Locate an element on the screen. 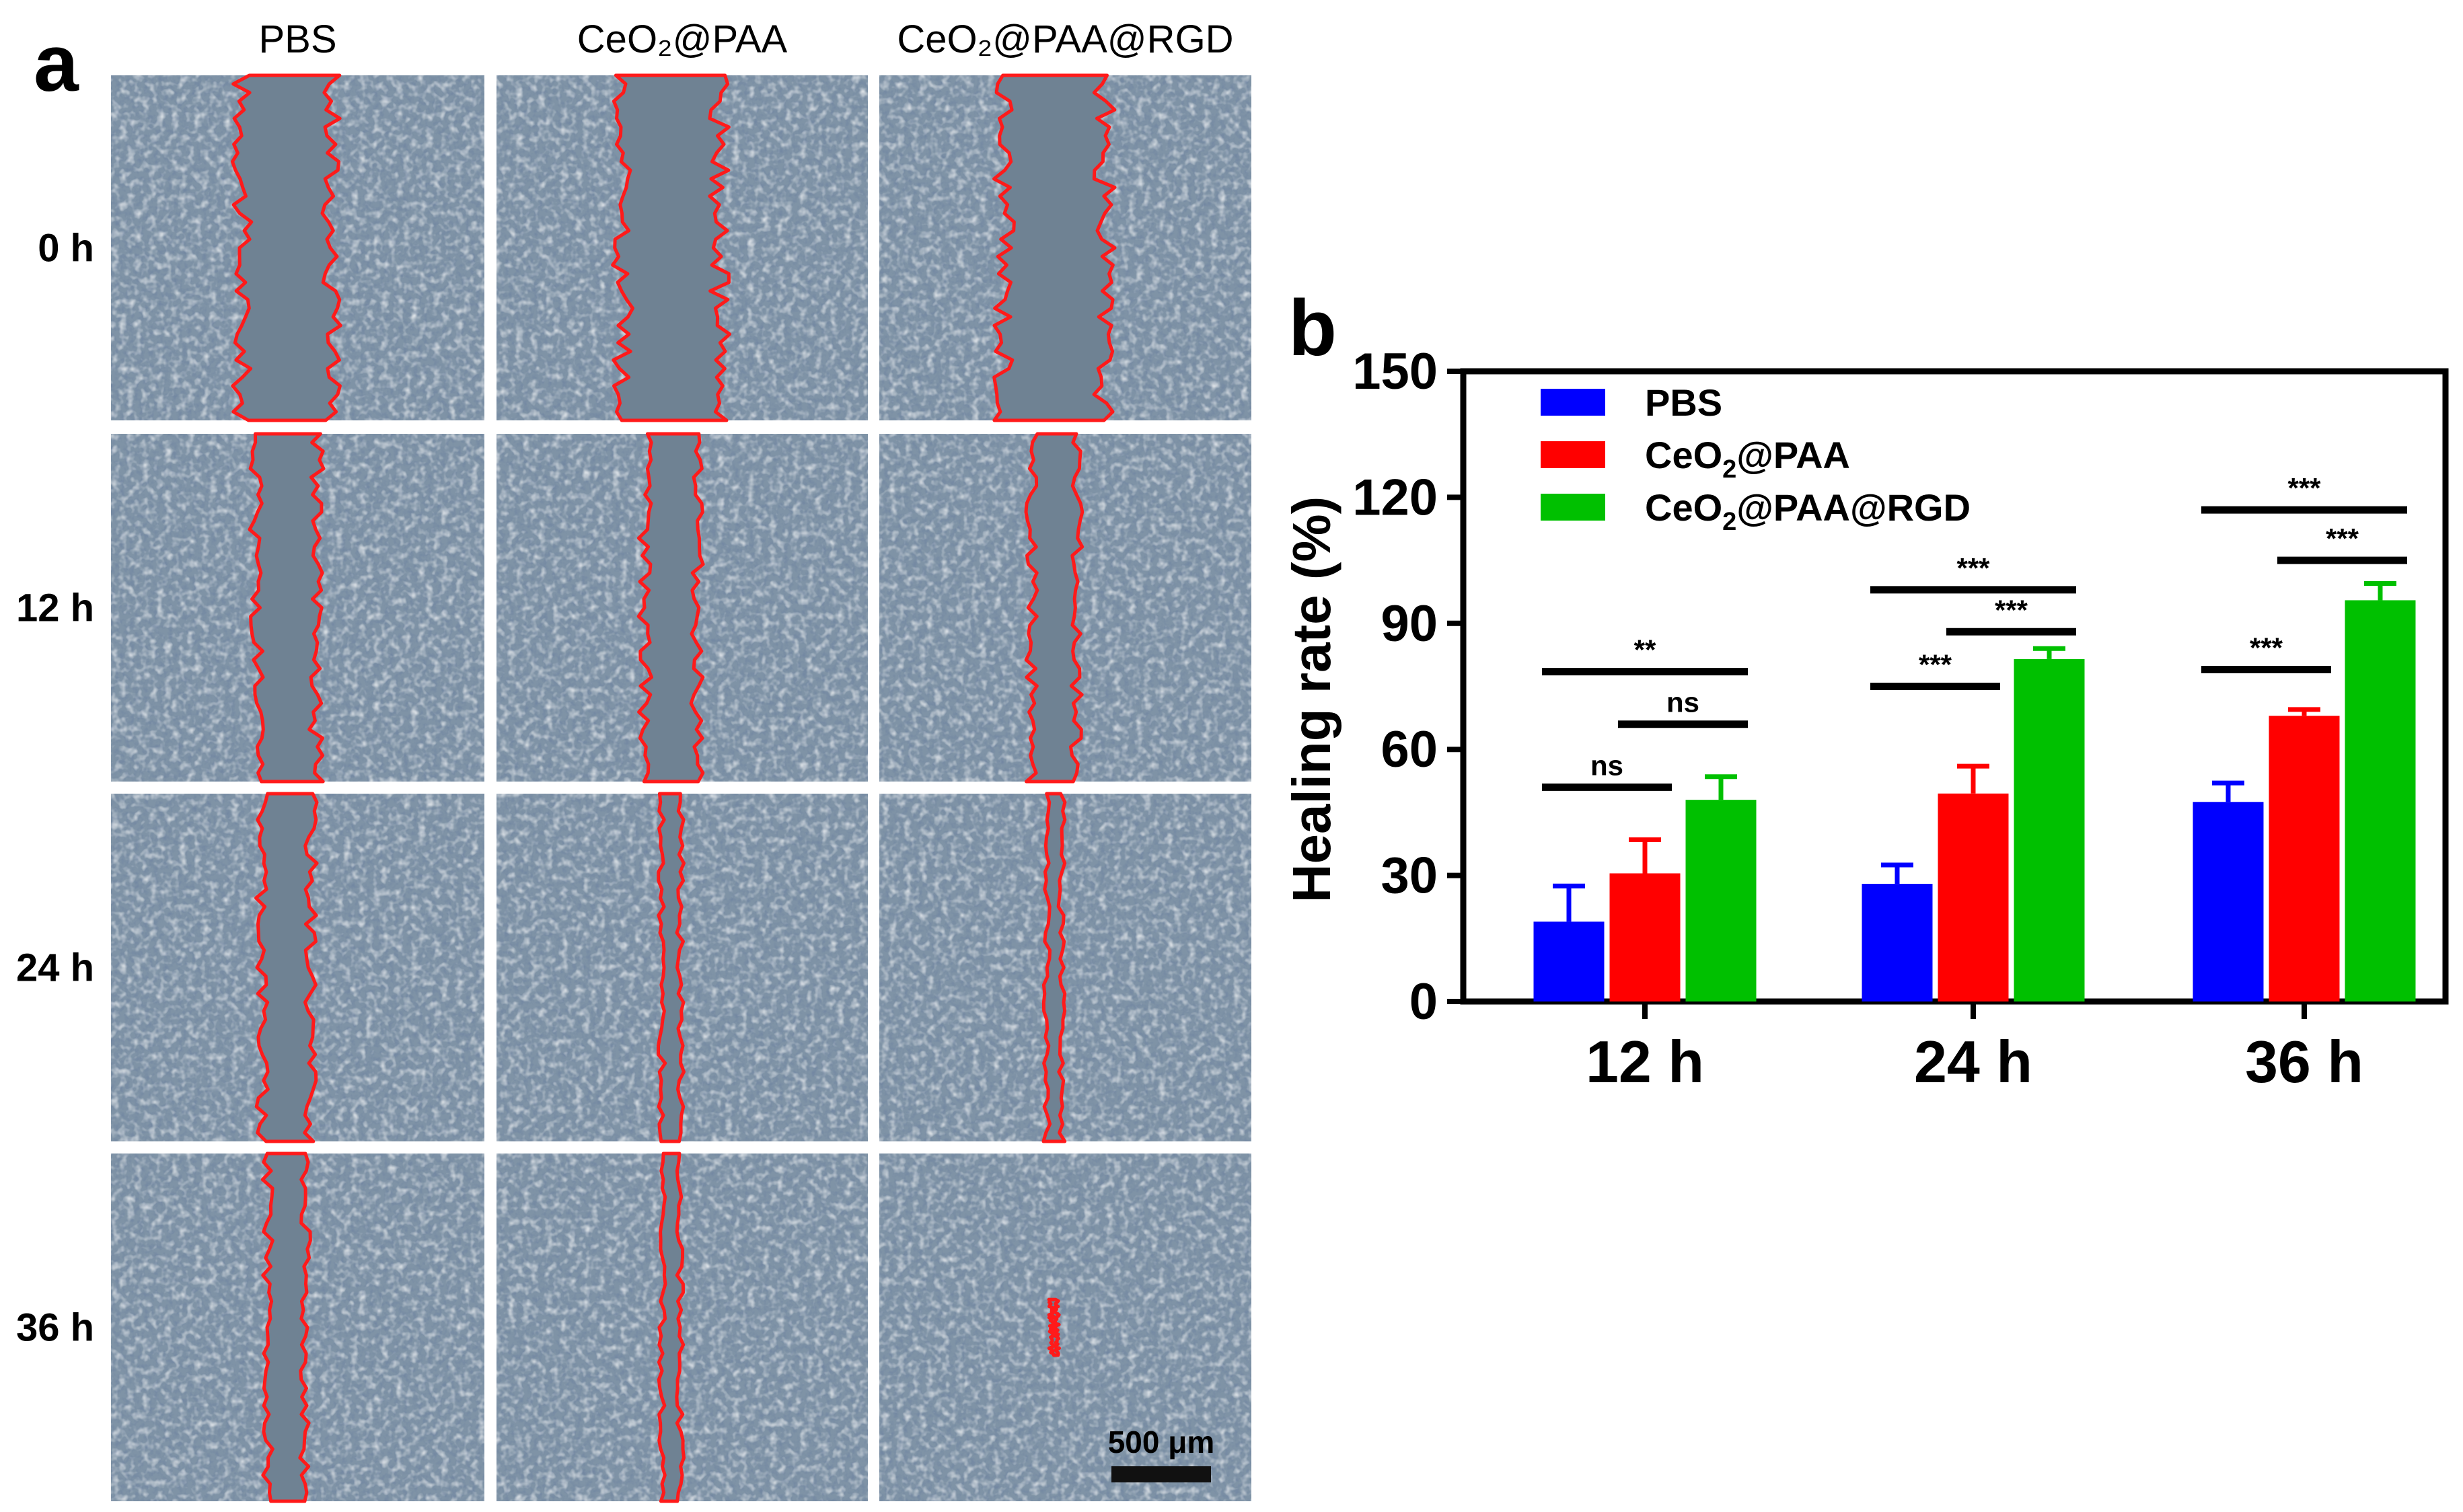  row-label: 12 h is located at coordinates (55, 609).